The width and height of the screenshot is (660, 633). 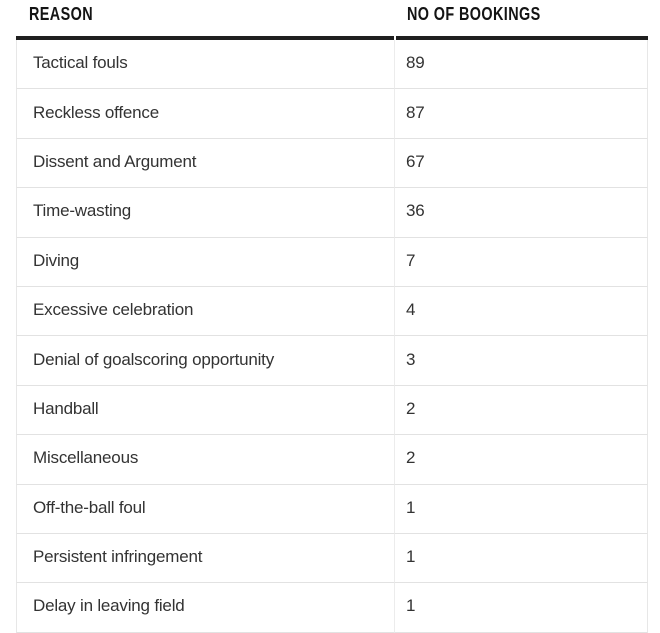 I want to click on reason-cell: Dissent and Argument, so click(x=205, y=163).